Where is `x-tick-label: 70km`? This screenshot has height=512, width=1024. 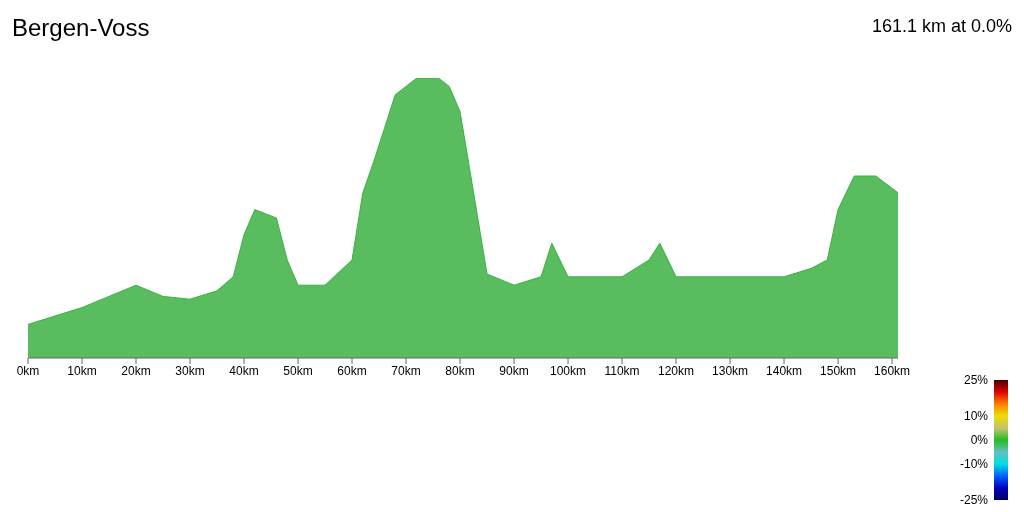
x-tick-label: 70km is located at coordinates (406, 370).